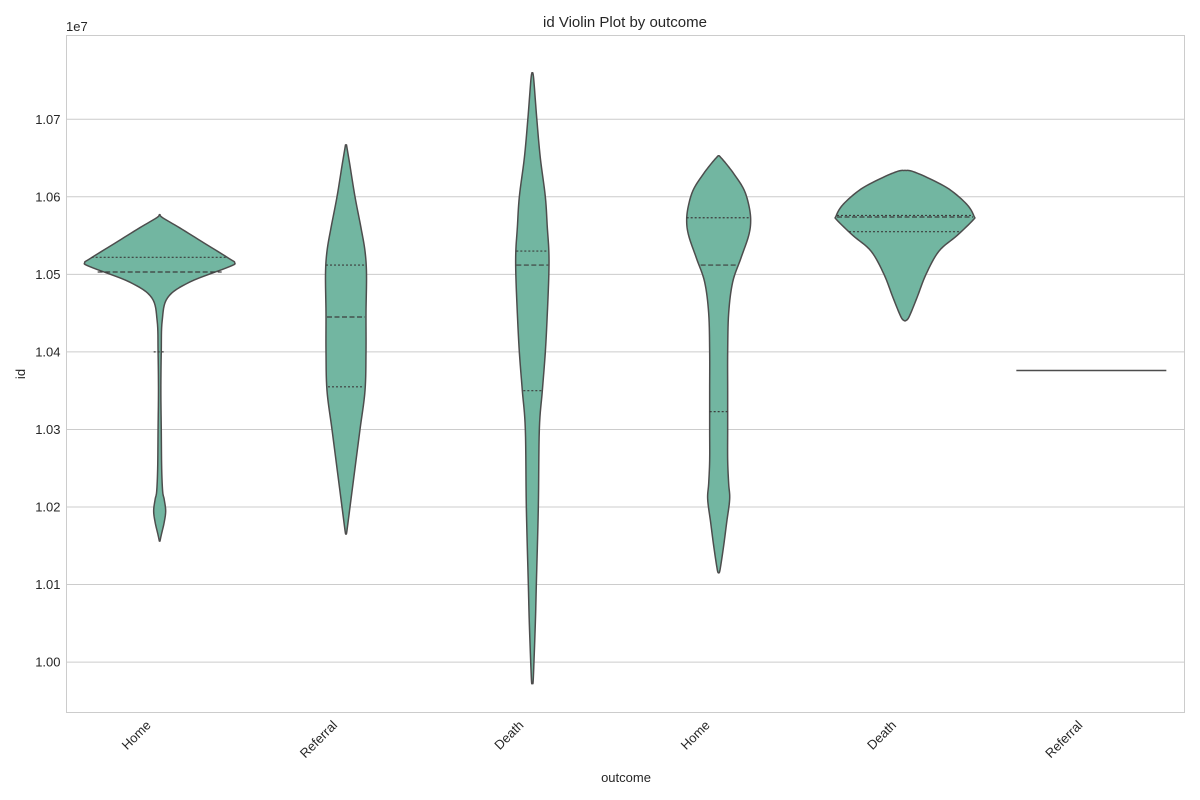 This screenshot has width=1200, height=800. I want to click on y-tick-label: 1.06, so click(47, 196).